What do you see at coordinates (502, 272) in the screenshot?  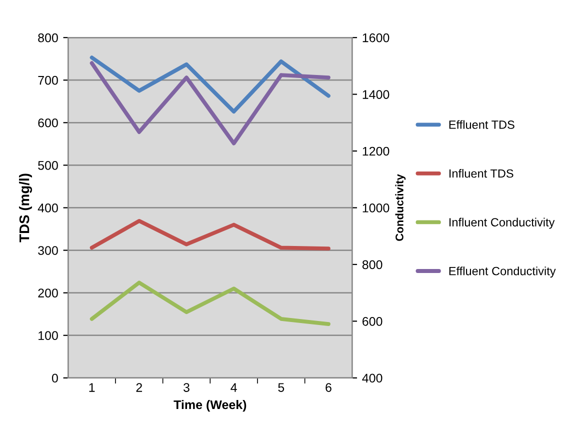 I see `legend-label: Effluent Conductivity` at bounding box center [502, 272].